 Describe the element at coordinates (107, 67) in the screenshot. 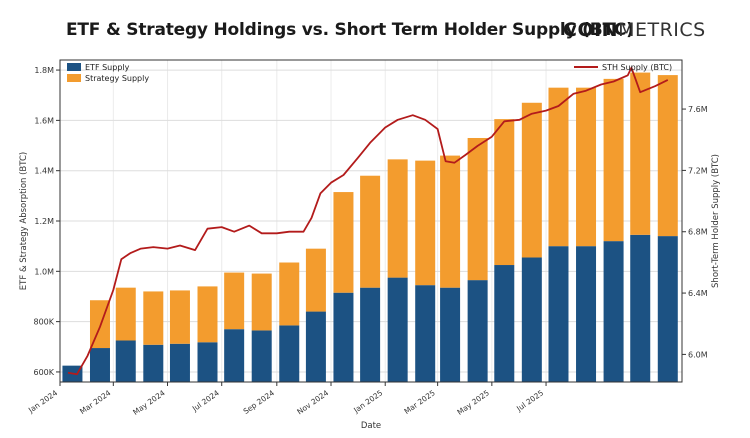

I see `legend-label-etf: ETF Supply` at that location.